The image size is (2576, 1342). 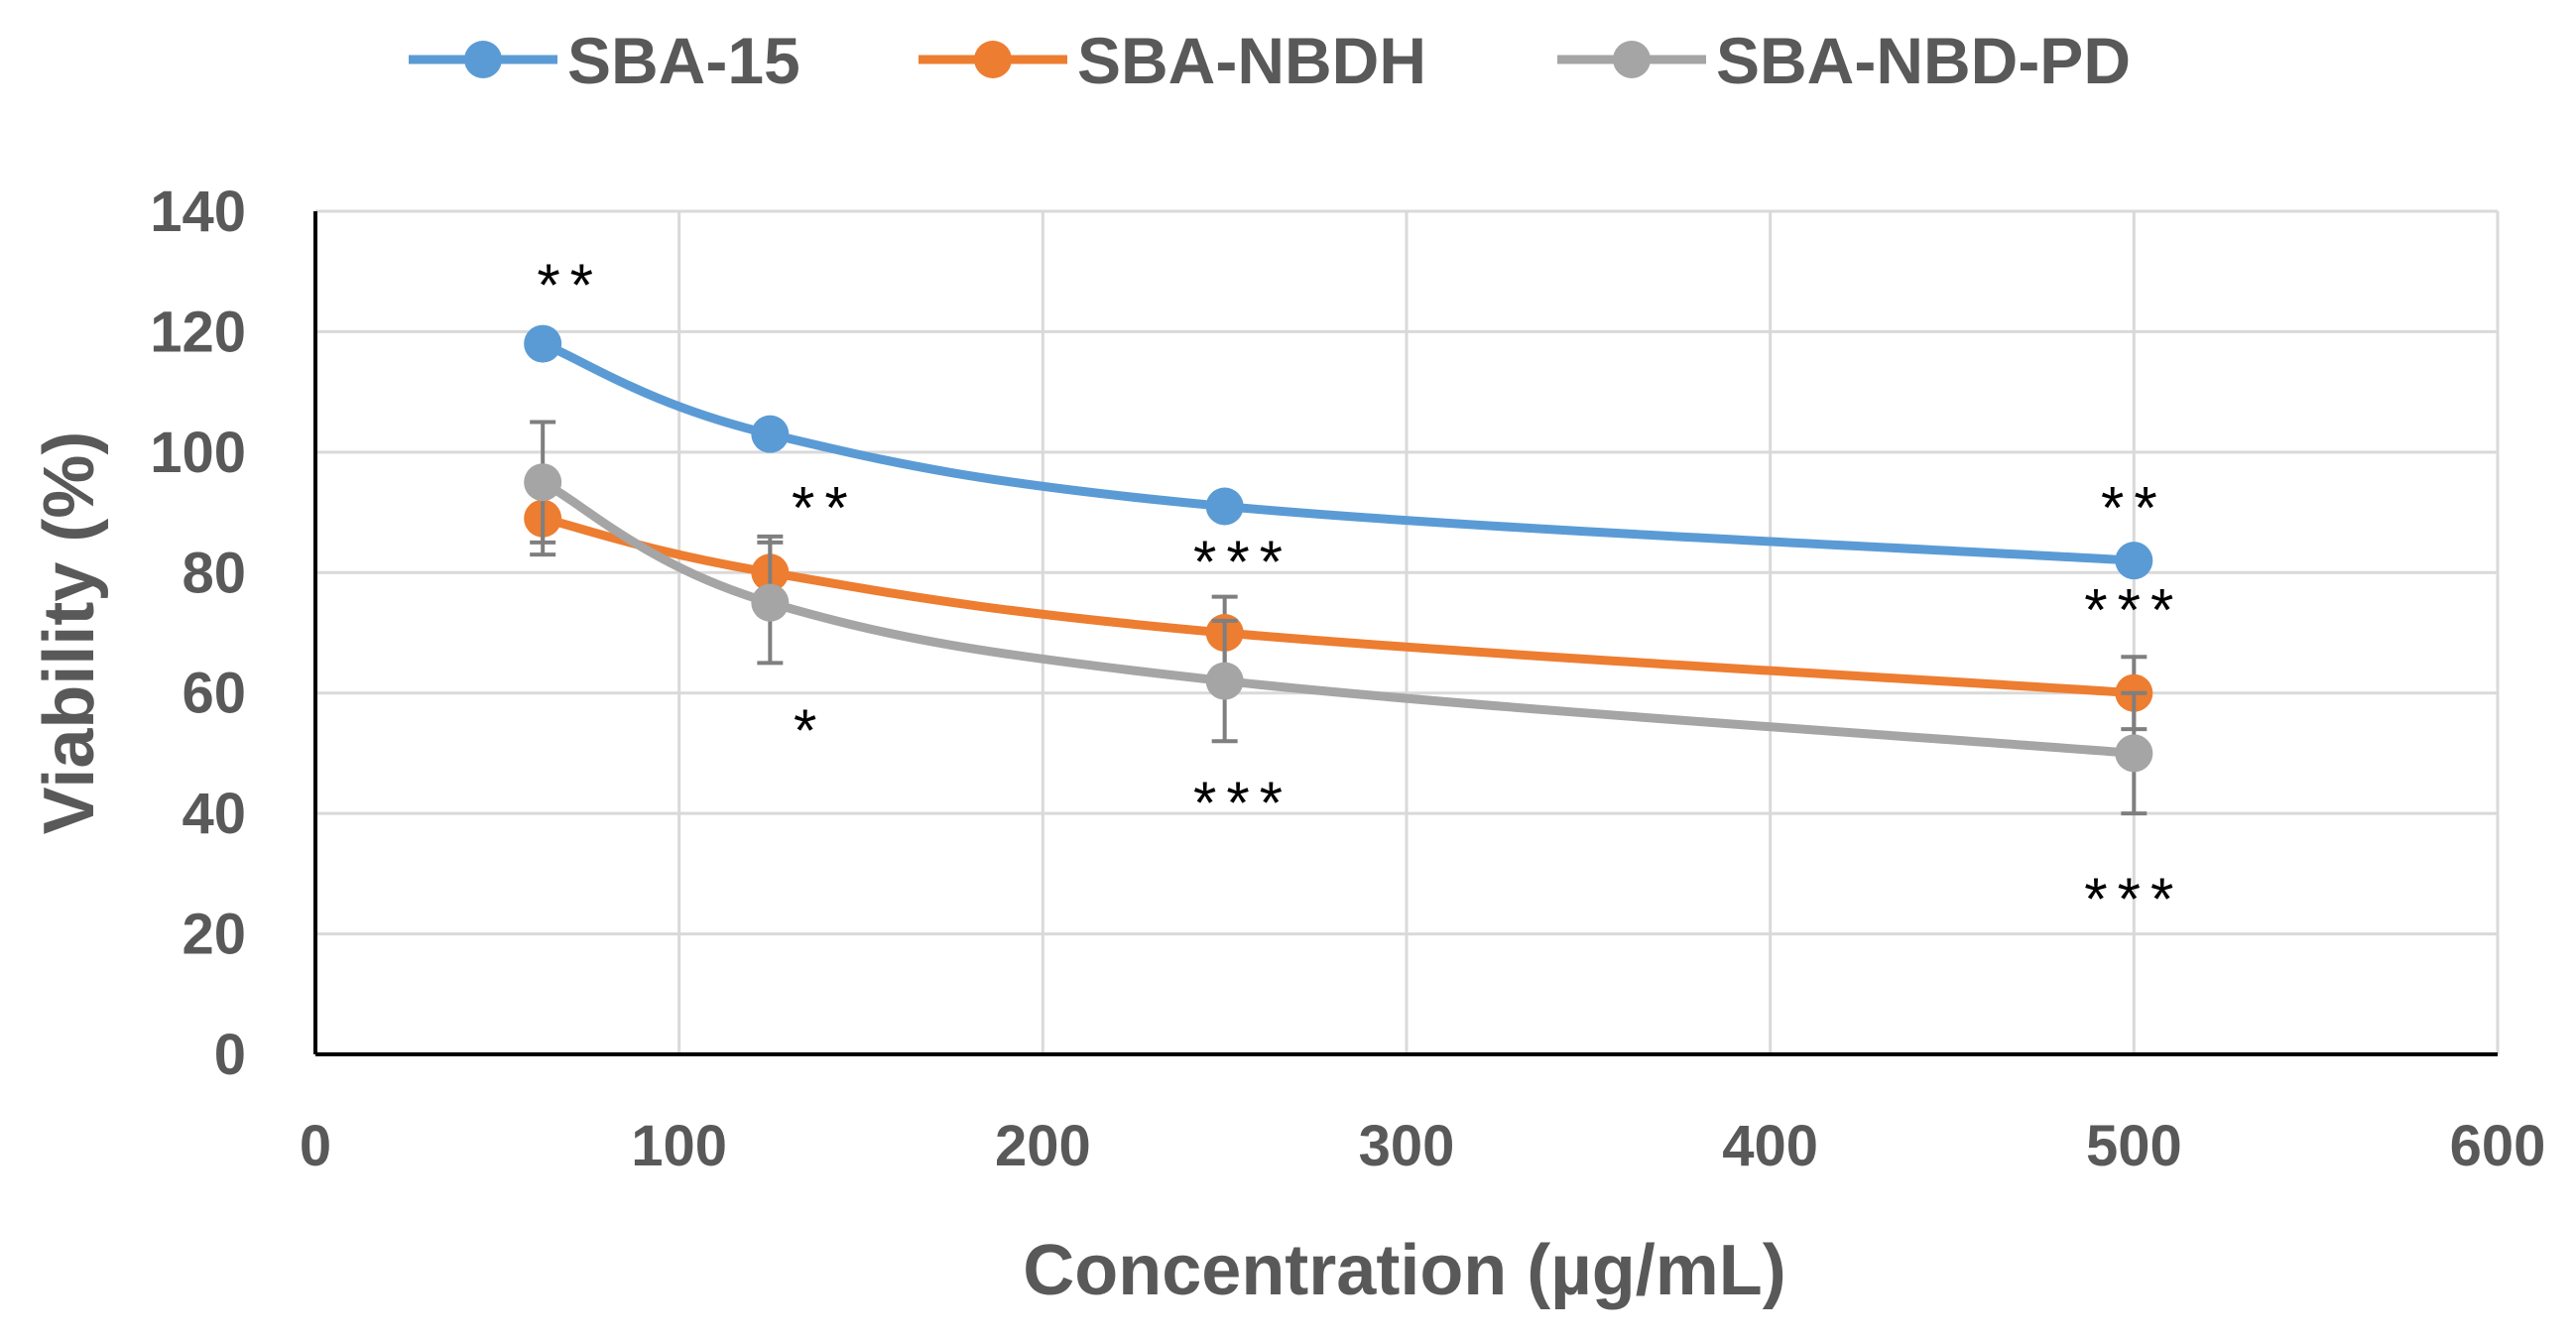 What do you see at coordinates (214, 814) in the screenshot?
I see `y-tick-label: 40` at bounding box center [214, 814].